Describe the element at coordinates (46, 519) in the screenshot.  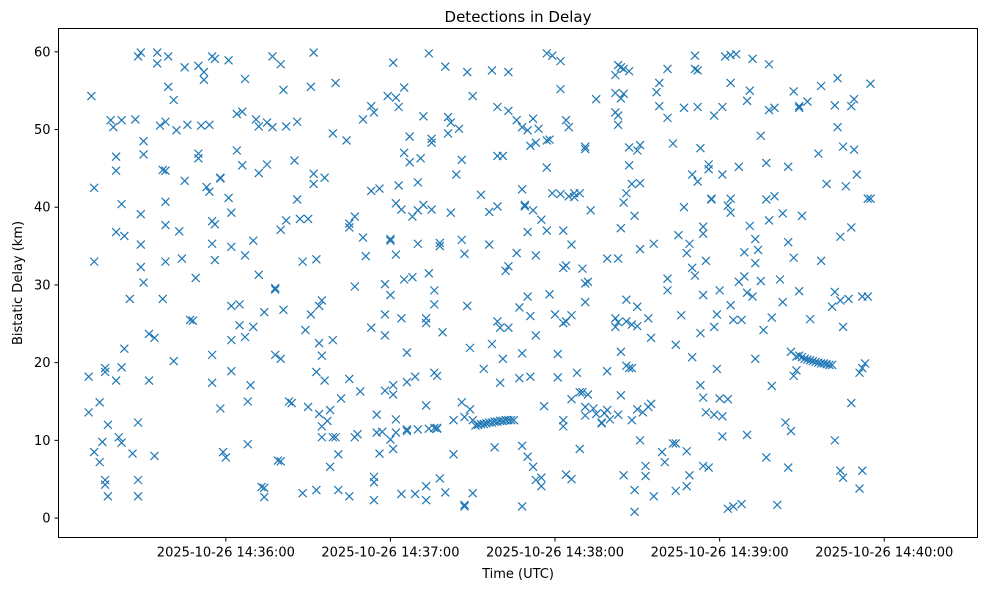
I see `y-tick-label-0: 0` at that location.